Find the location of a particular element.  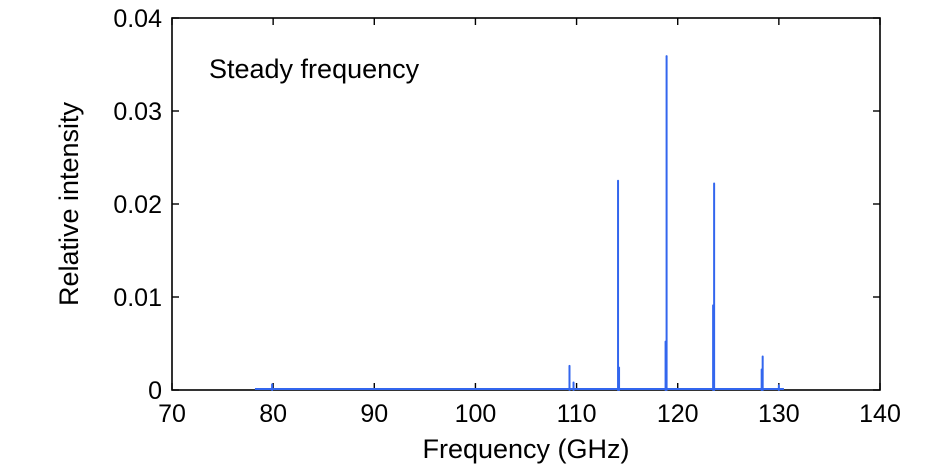

x-tick-label: 100 is located at coordinates (476, 414).